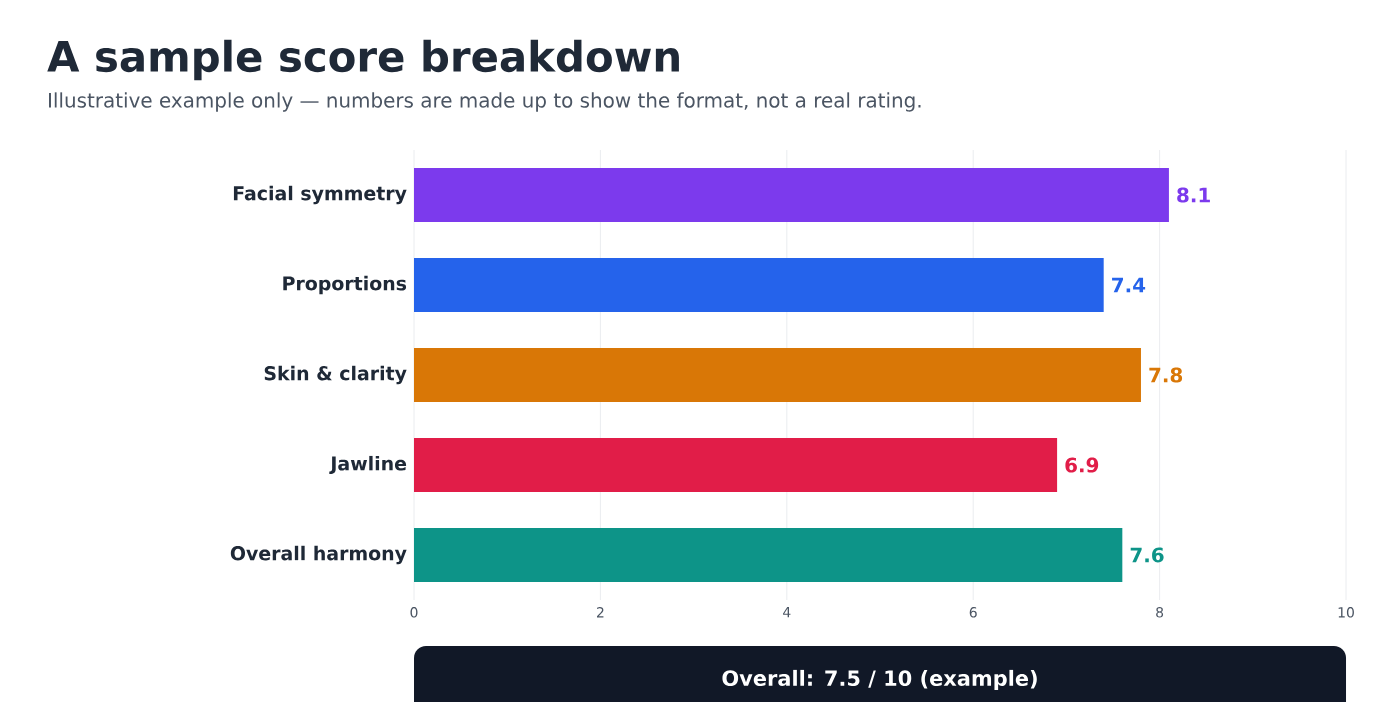  Describe the element at coordinates (1129, 285) in the screenshot. I see `data-label: 7.4` at that location.